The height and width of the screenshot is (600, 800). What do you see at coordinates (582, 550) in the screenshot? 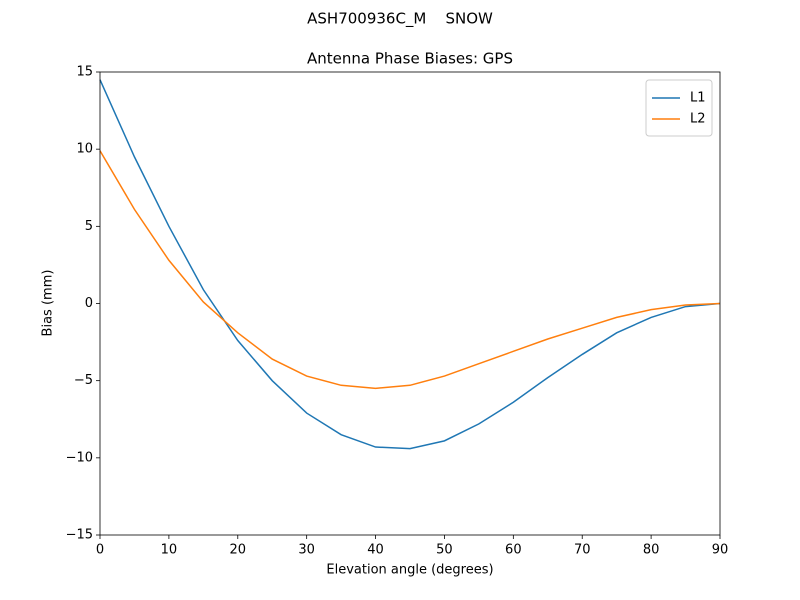
I see `x-tick-label: 70` at bounding box center [582, 550].